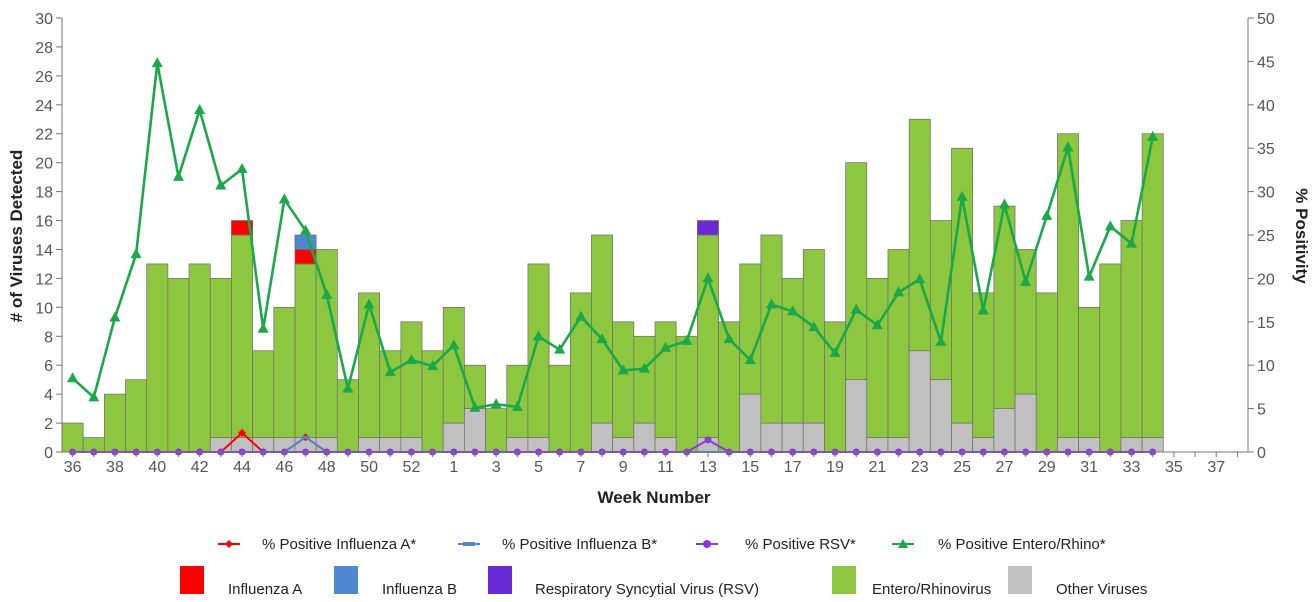 The width and height of the screenshot is (1316, 602). Describe the element at coordinates (580, 467) in the screenshot. I see `x-tick-label: 7` at that location.